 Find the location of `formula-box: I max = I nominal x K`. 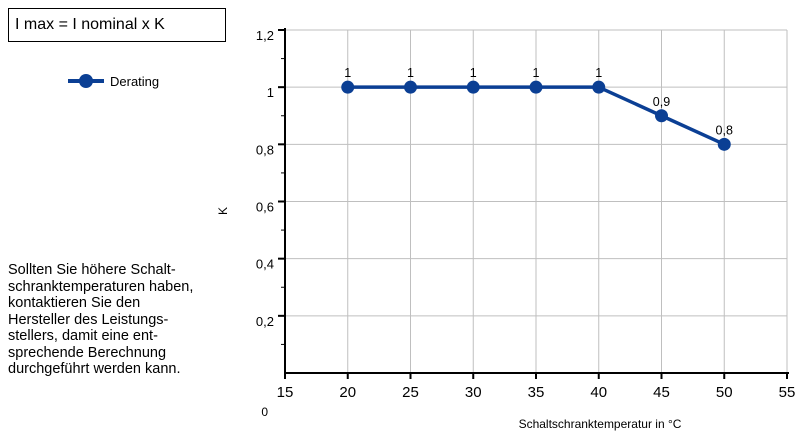

formula-box: I max = I nominal x K is located at coordinates (117, 25).